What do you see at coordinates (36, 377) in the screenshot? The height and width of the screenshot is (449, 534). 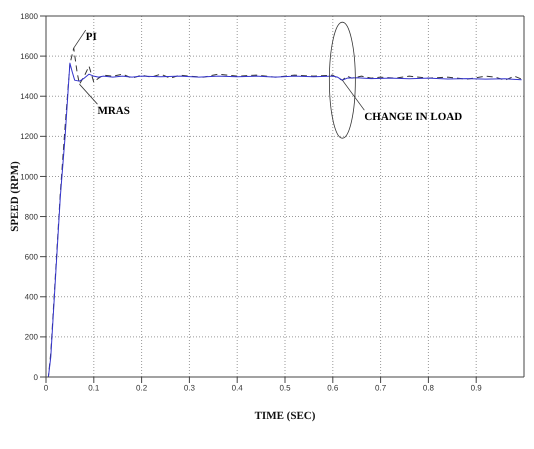 I see `y-tick-label: 0` at bounding box center [36, 377].